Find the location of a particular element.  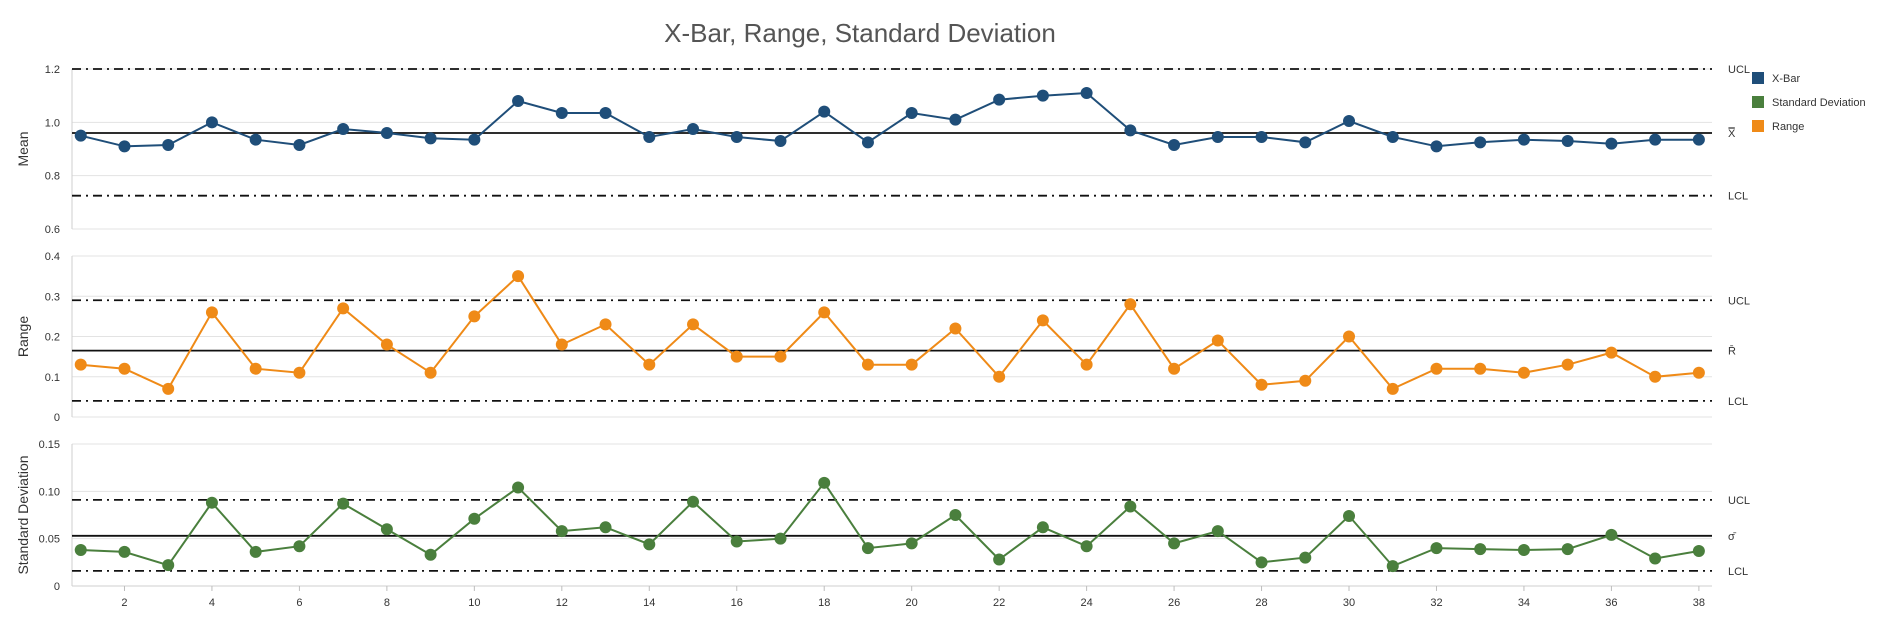

x-tick-label: 38 is located at coordinates (1699, 603).